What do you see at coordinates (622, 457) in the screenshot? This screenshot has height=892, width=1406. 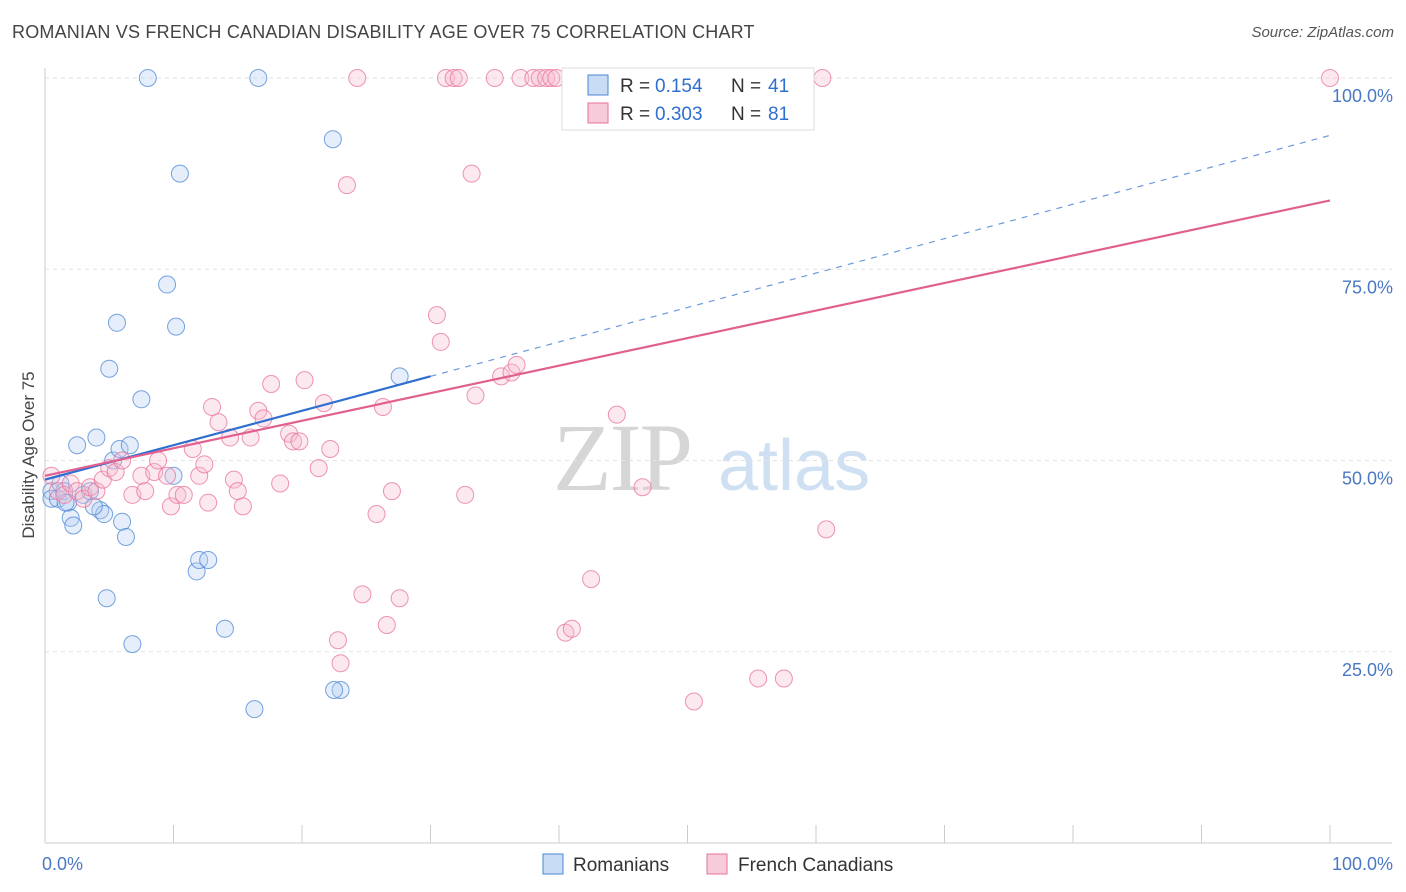 I see `watermark-zip: ZIP` at bounding box center [622, 457].